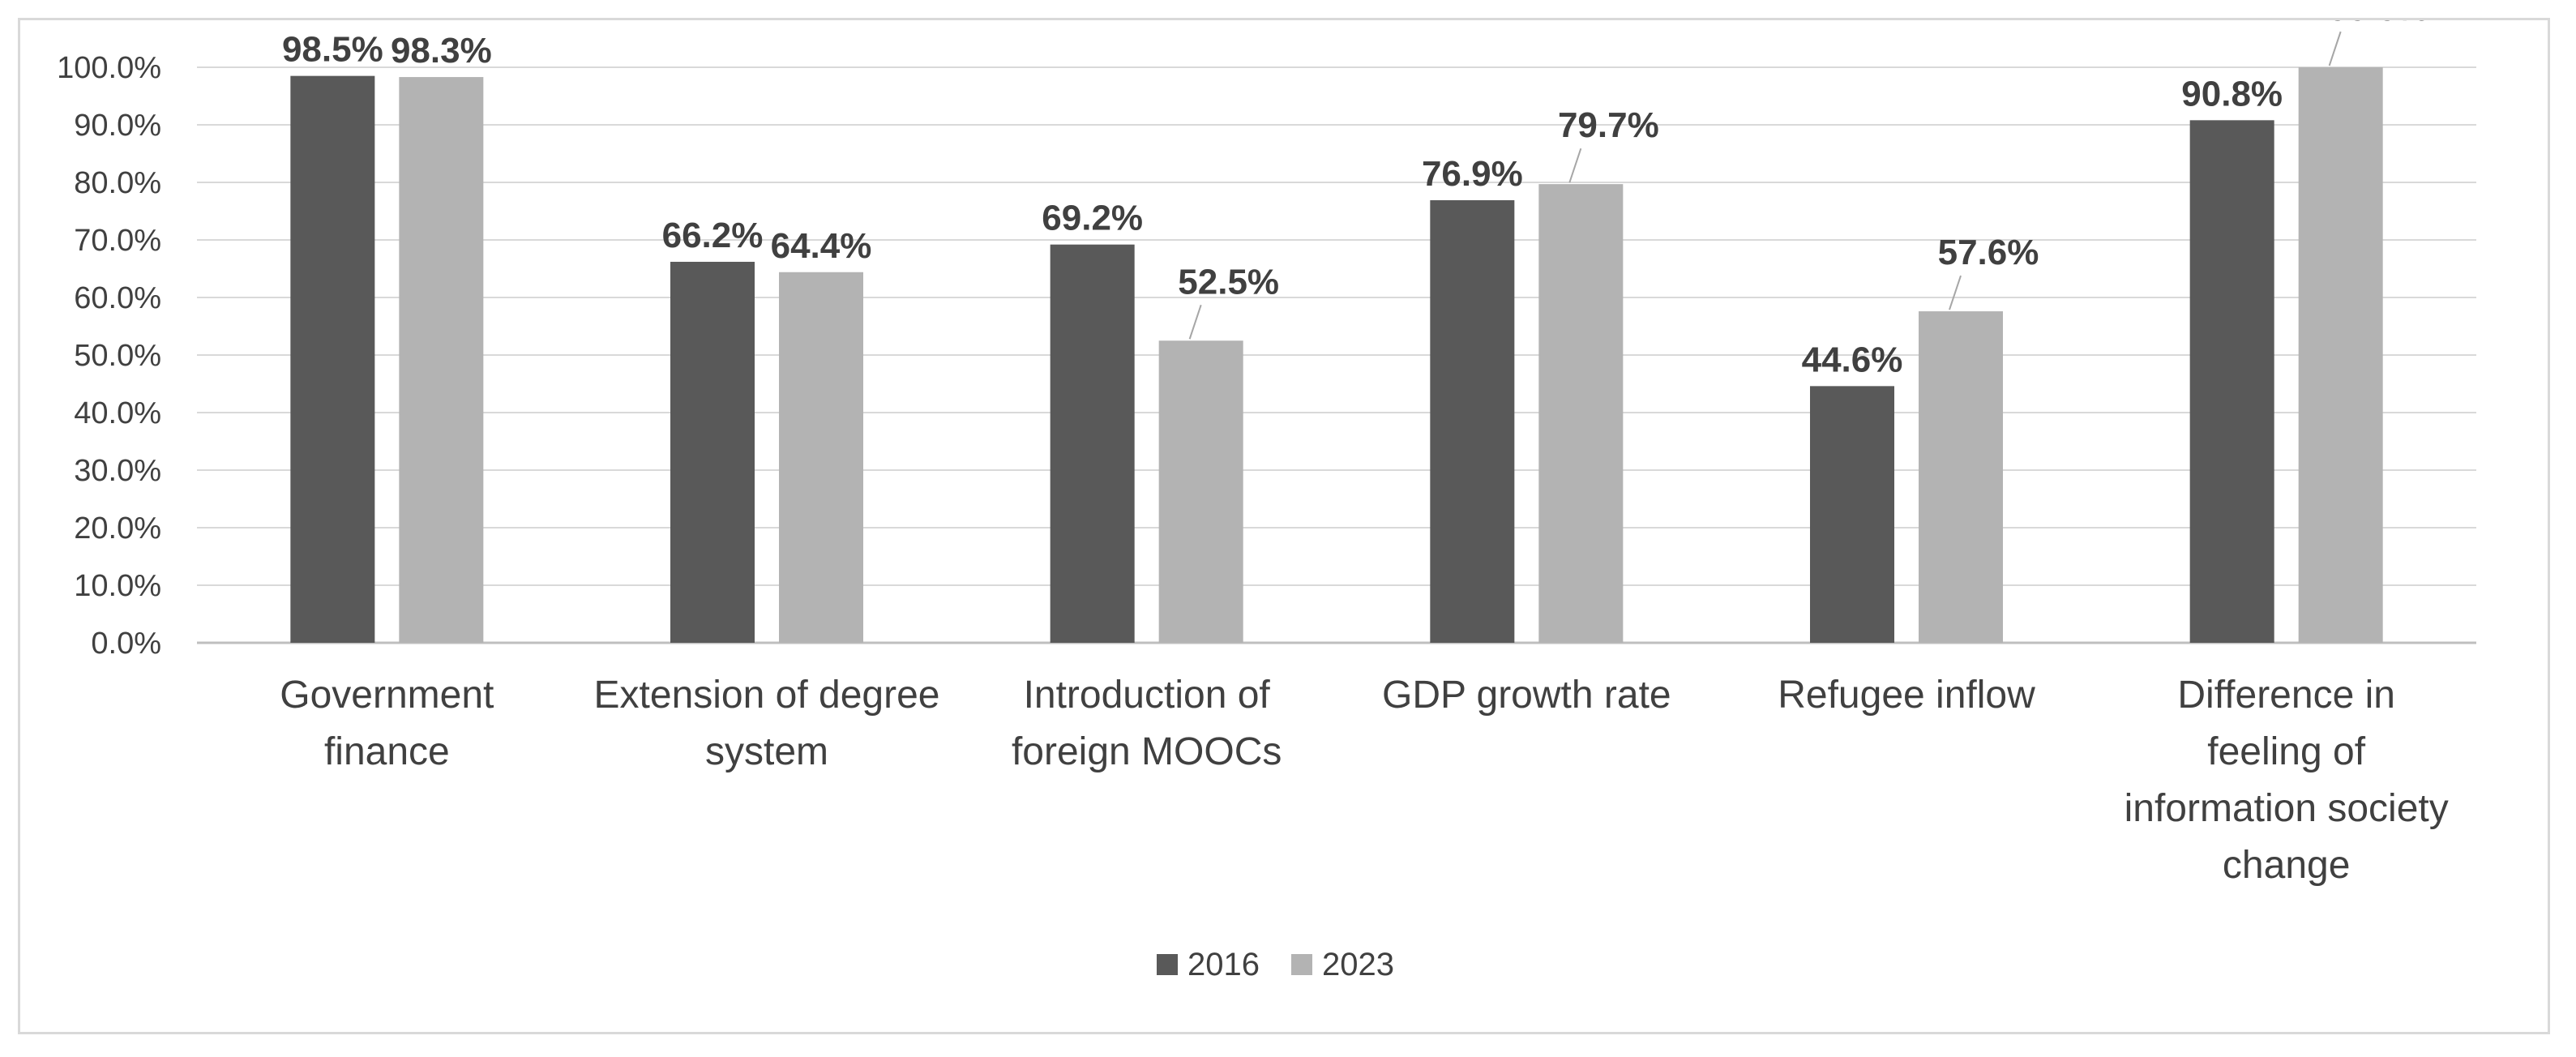  What do you see at coordinates (1223, 964) in the screenshot?
I see `legend-label-2016: 2016` at bounding box center [1223, 964].